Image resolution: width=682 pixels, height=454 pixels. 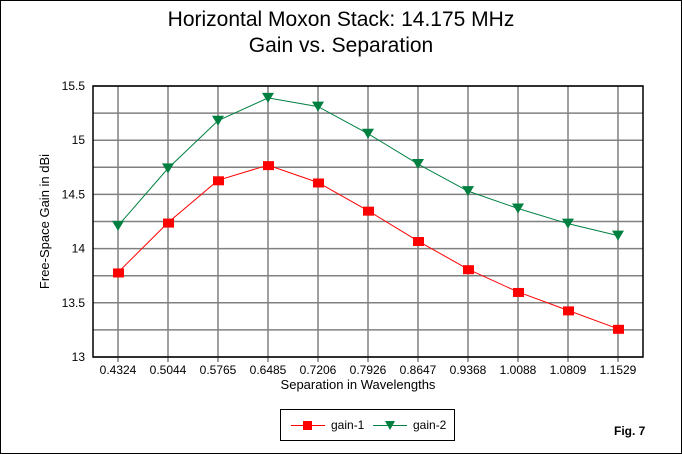 I want to click on x-tick-label: 0.6485, so click(x=268, y=370).